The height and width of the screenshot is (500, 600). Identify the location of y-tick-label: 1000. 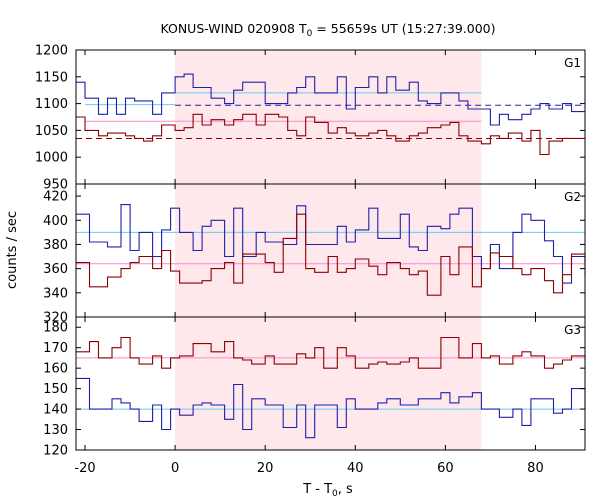
(51, 158).